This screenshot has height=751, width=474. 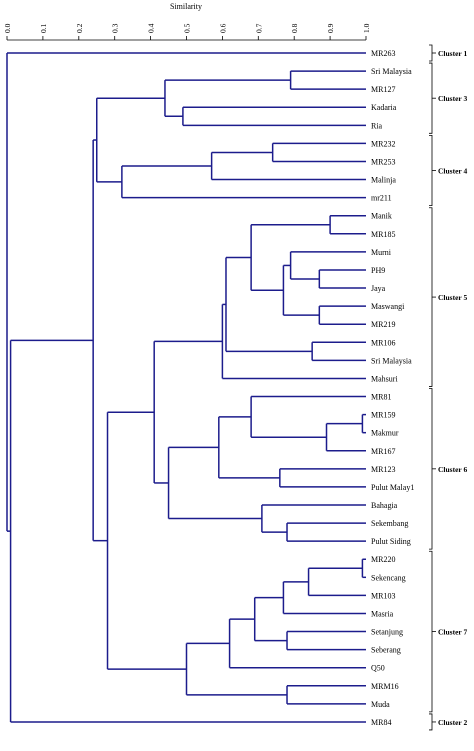 What do you see at coordinates (381, 252) in the screenshot?
I see `leaf-label: Murni` at bounding box center [381, 252].